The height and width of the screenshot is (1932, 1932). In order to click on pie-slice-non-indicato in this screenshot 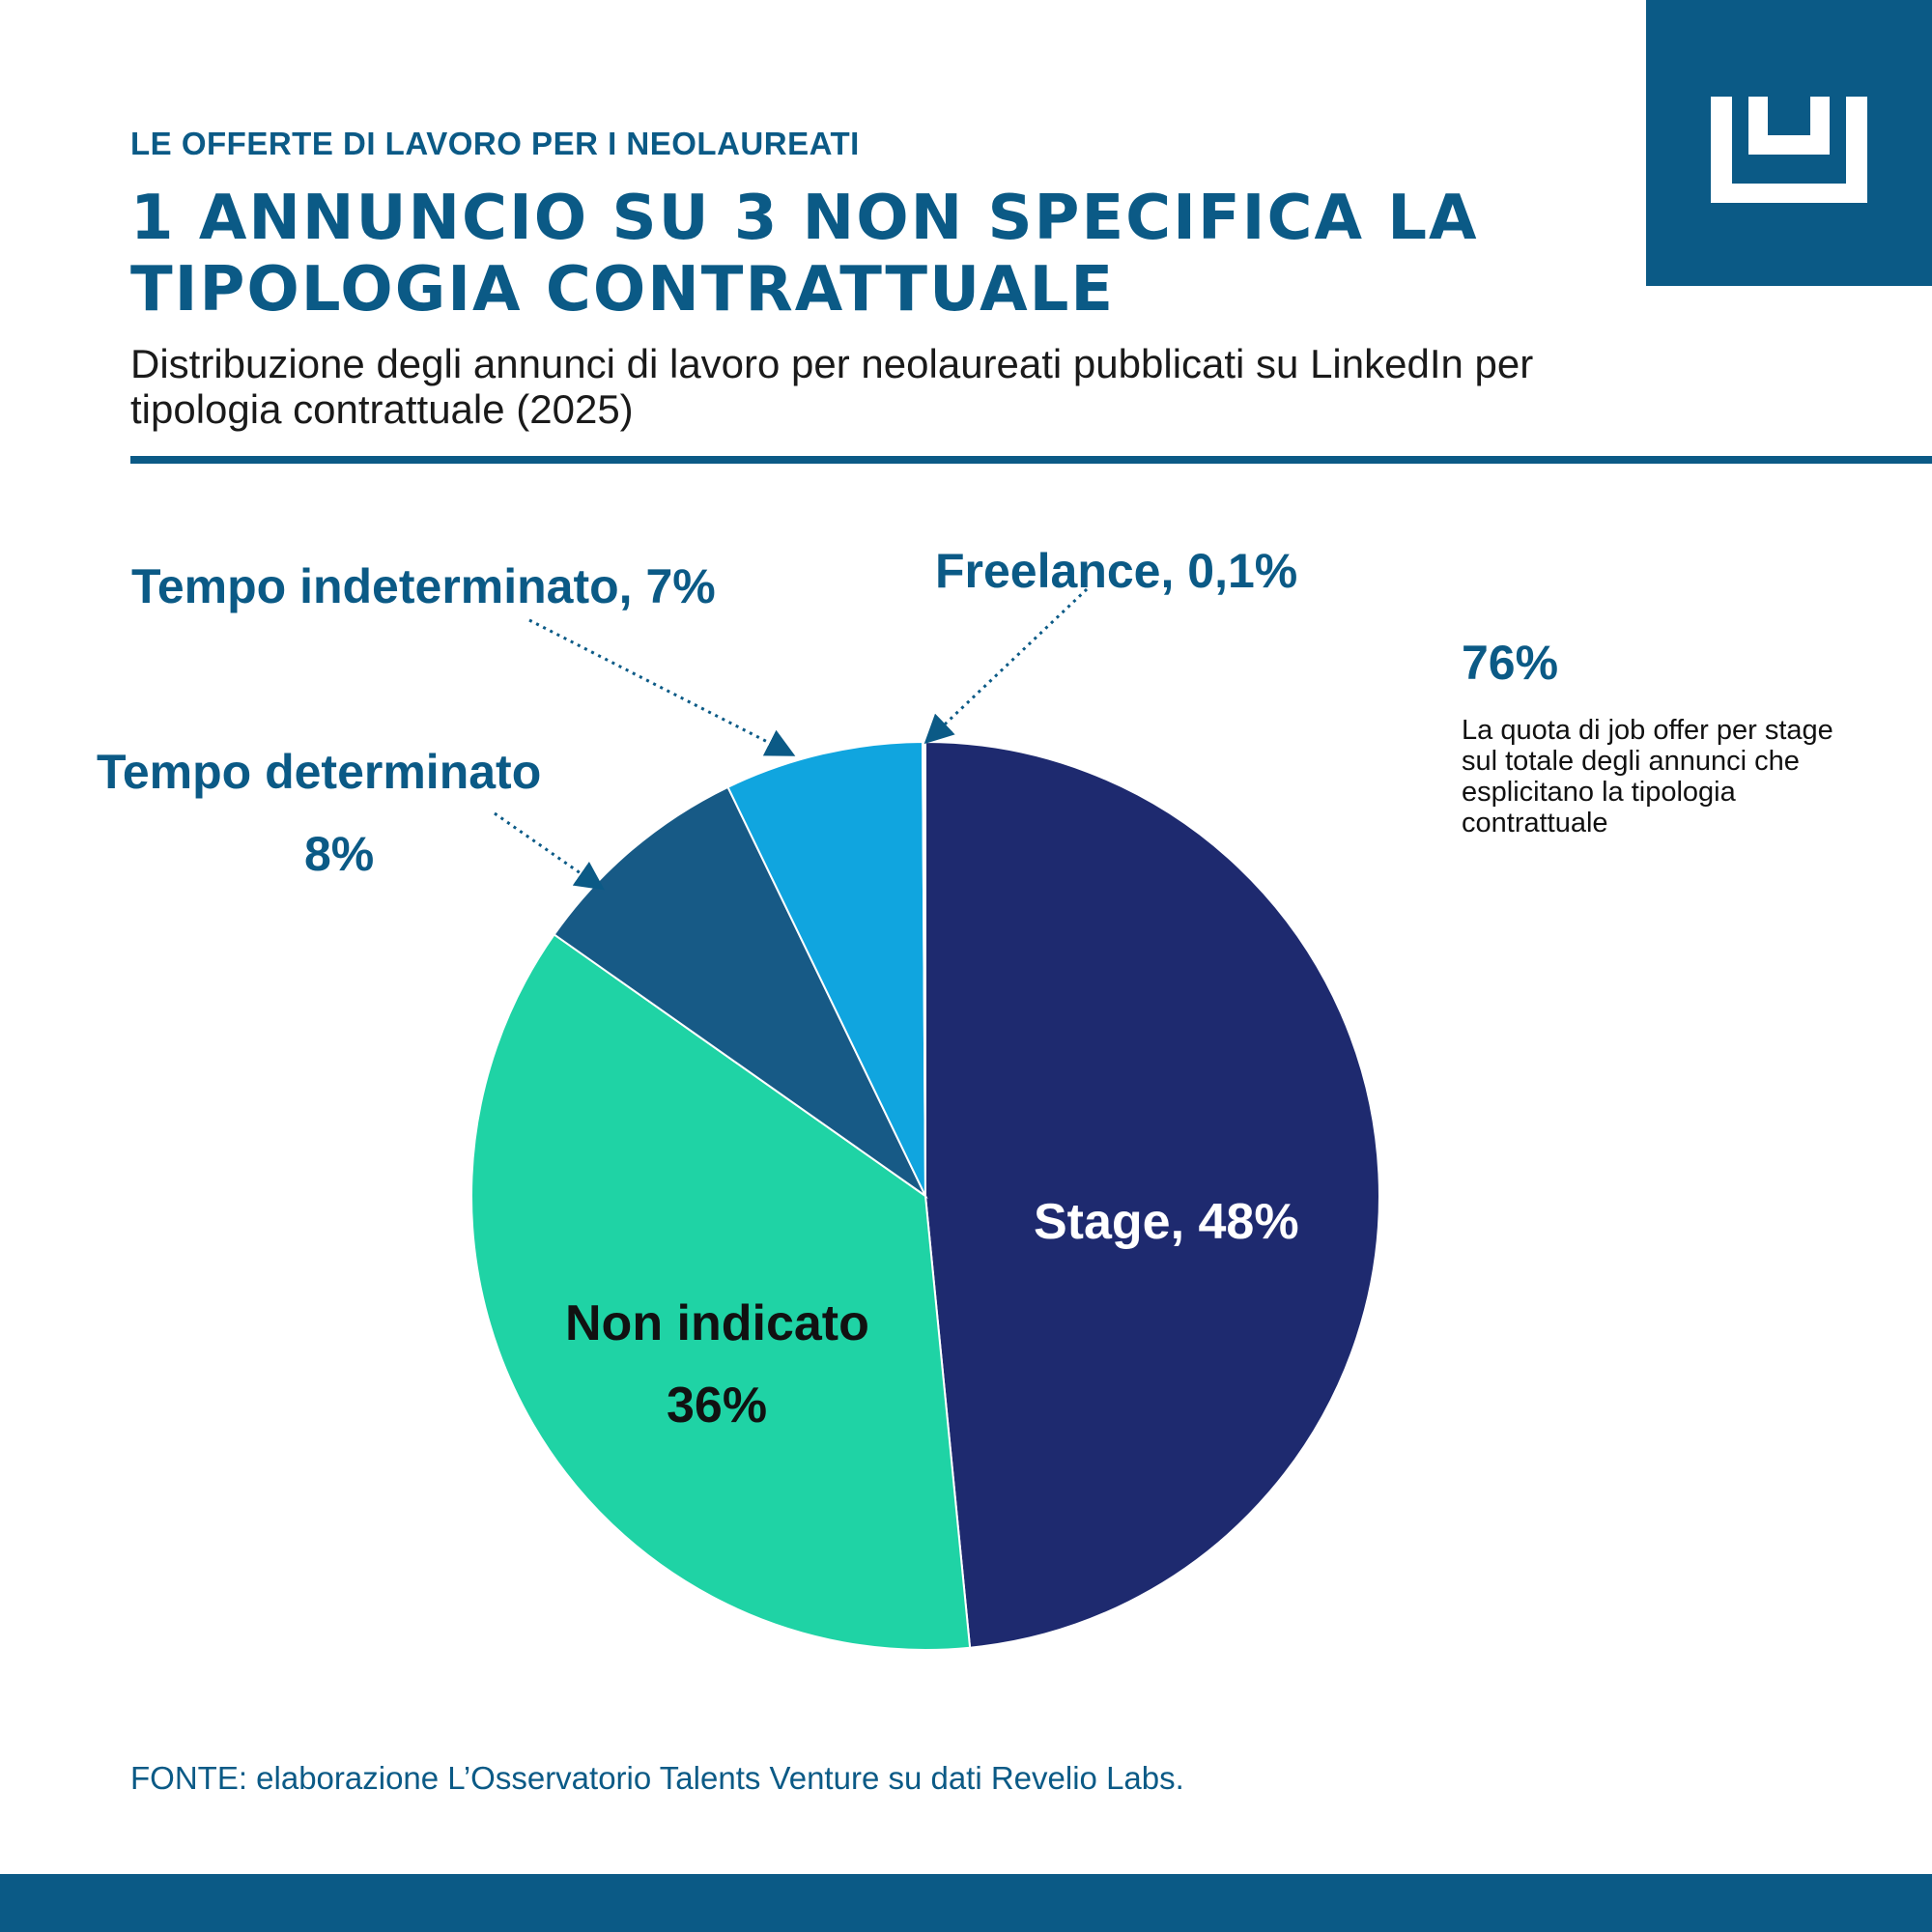, I will do `click(721, 1292)`.